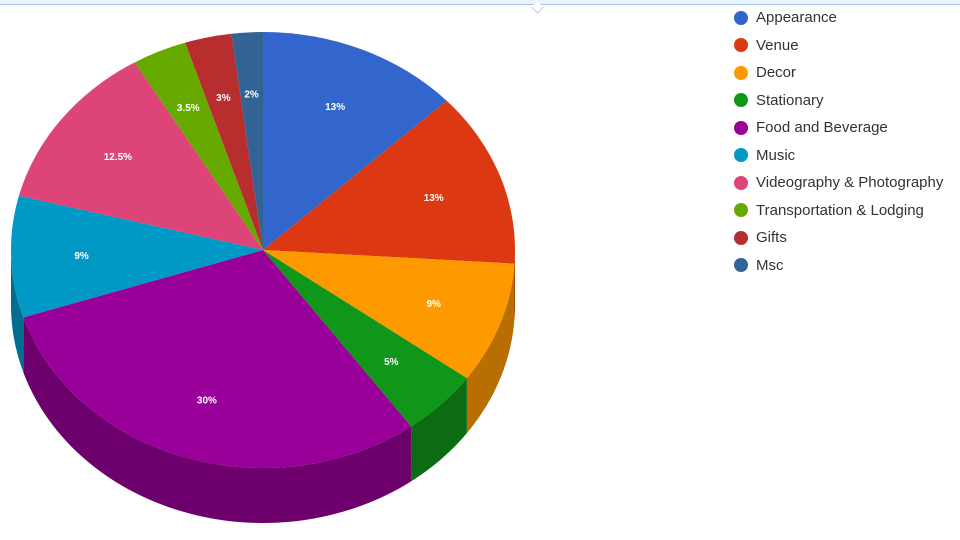  Describe the element at coordinates (224, 141) in the screenshot. I see `pie-slice-gifts` at that location.